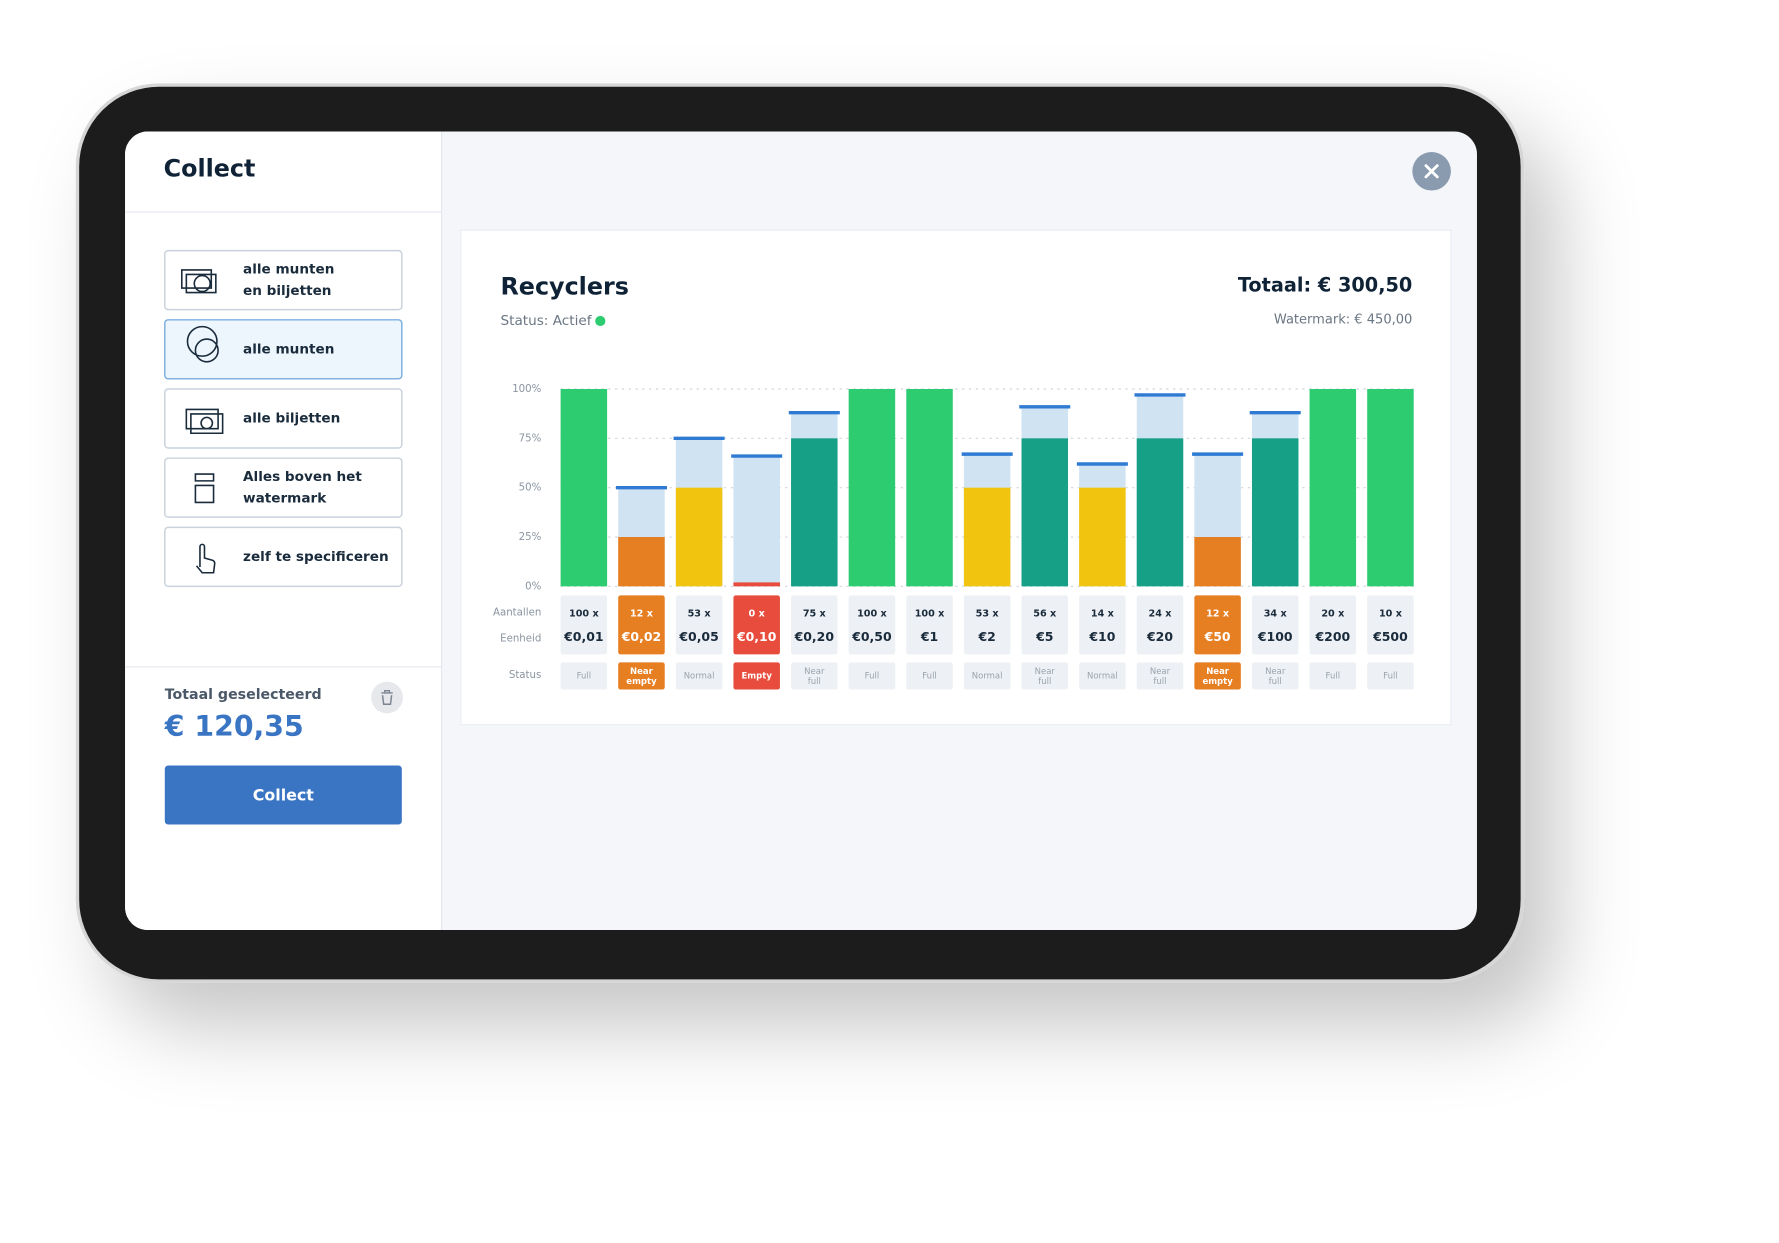 The width and height of the screenshot is (1779, 1243). What do you see at coordinates (1217, 636) in the screenshot?
I see `x-tick-label: €50` at bounding box center [1217, 636].